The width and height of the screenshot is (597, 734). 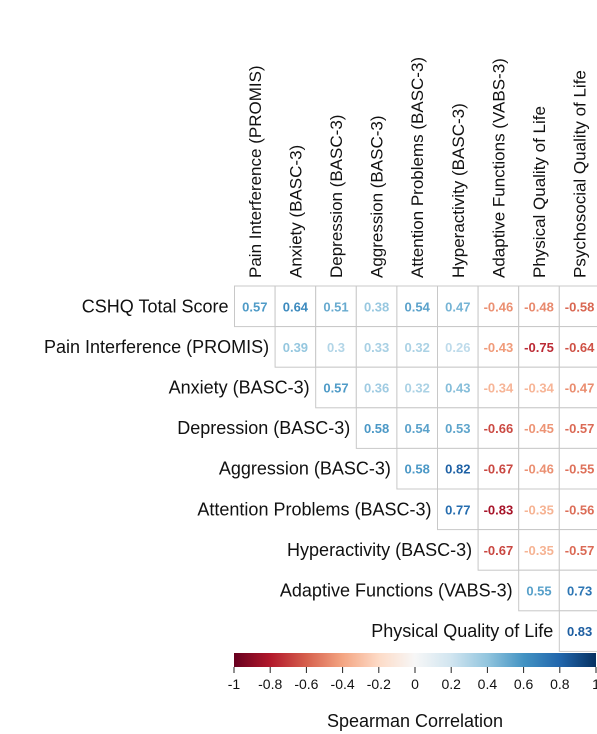 What do you see at coordinates (539, 192) in the screenshot?
I see `column-label: Physical Quality of Life` at bounding box center [539, 192].